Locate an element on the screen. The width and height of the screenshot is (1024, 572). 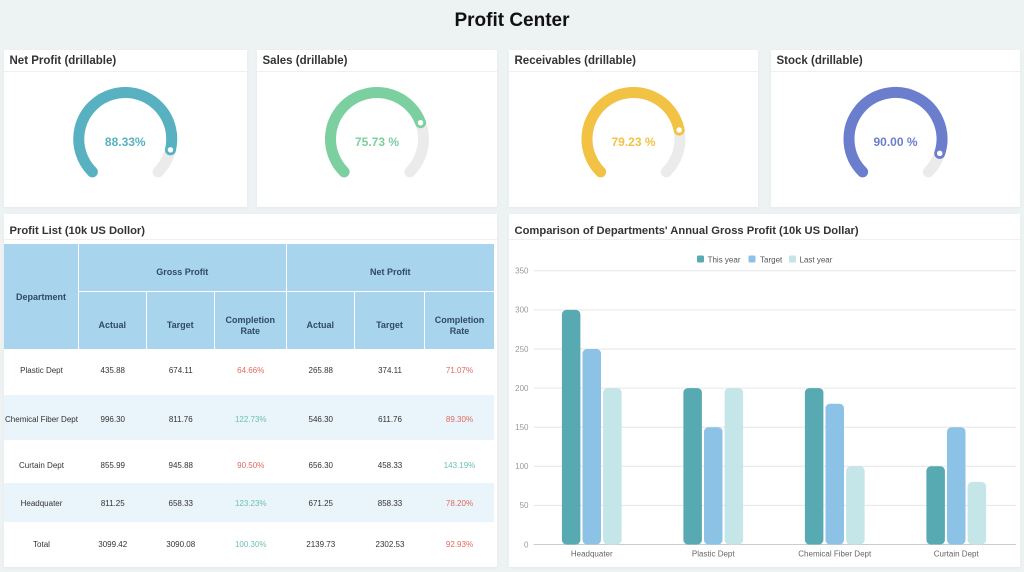
svg-text: 250 is located at coordinates (522, 349).